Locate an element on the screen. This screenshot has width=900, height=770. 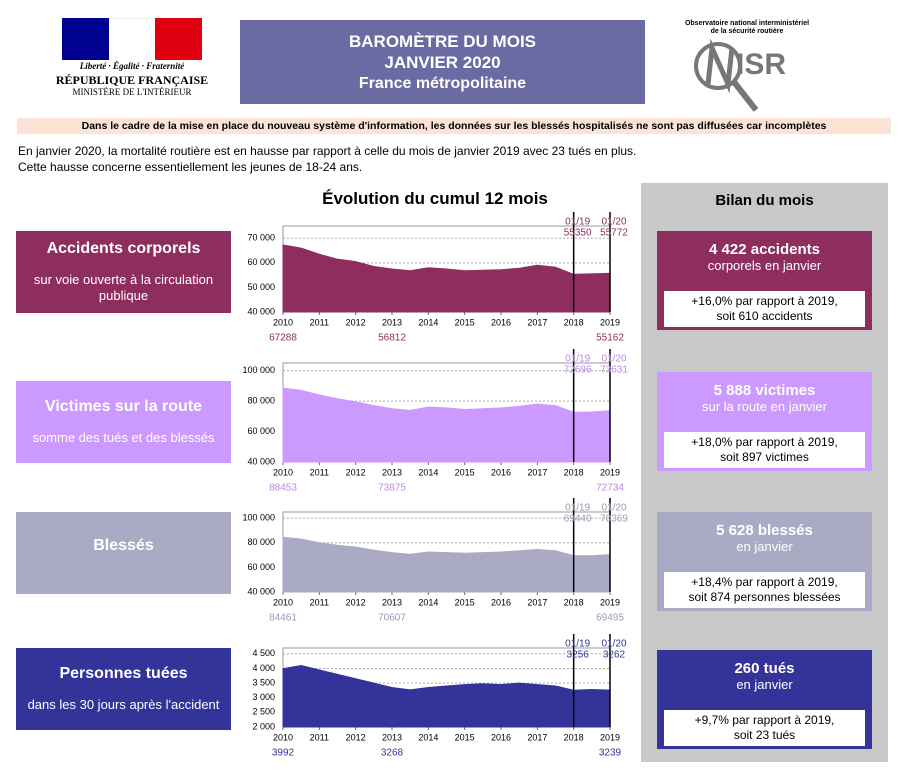
section-sublabel: dans les 30 jours après l'accident is located at coordinates (123, 704).